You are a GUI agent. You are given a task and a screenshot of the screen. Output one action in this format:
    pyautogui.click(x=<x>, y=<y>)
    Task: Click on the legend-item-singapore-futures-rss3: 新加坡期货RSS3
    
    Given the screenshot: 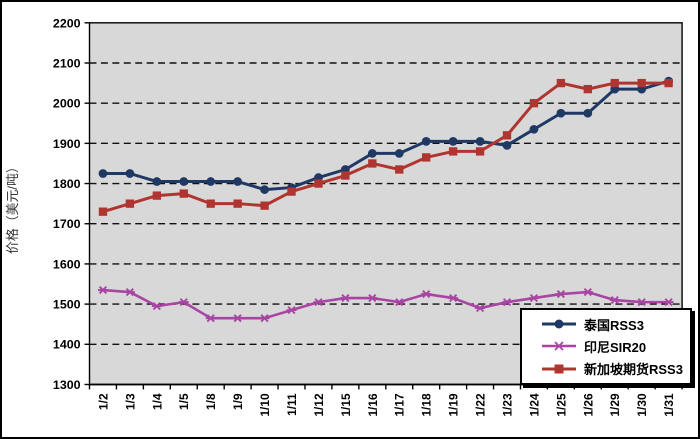 What is the action you would take?
    pyautogui.click(x=612, y=369)
    